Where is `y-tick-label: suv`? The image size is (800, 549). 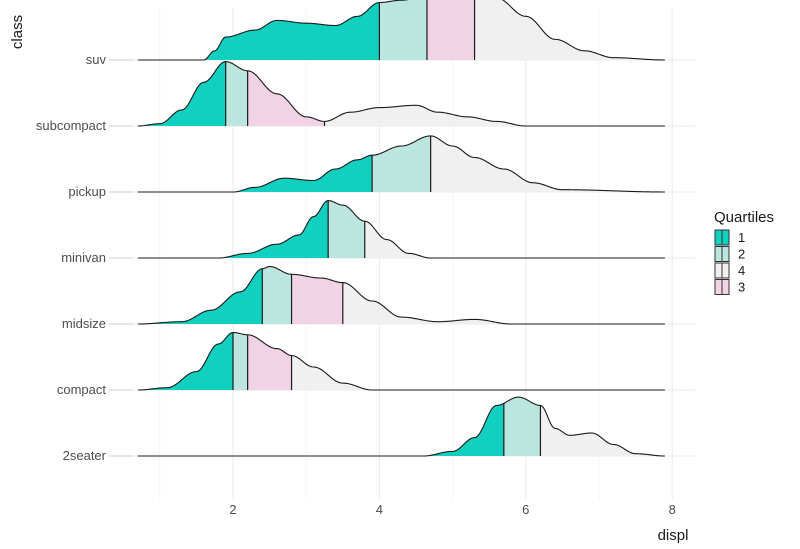
y-tick-label: suv is located at coordinates (96, 59).